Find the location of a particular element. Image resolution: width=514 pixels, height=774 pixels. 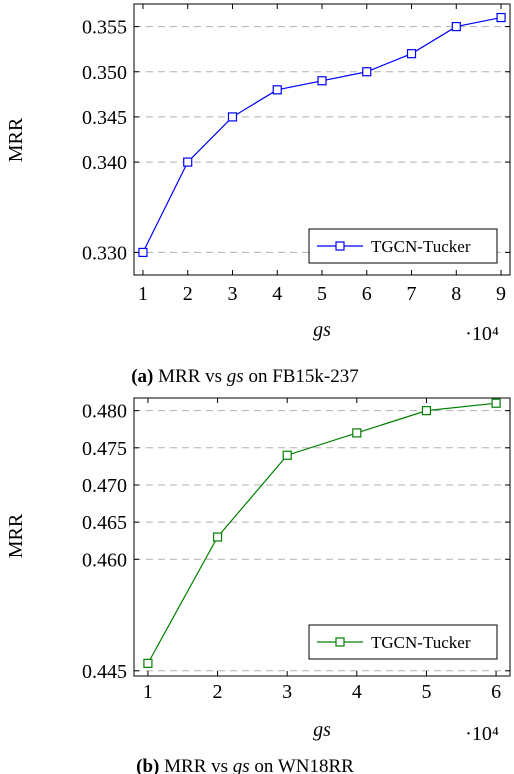

y-tick-label: 0.355 is located at coordinates (104, 28).